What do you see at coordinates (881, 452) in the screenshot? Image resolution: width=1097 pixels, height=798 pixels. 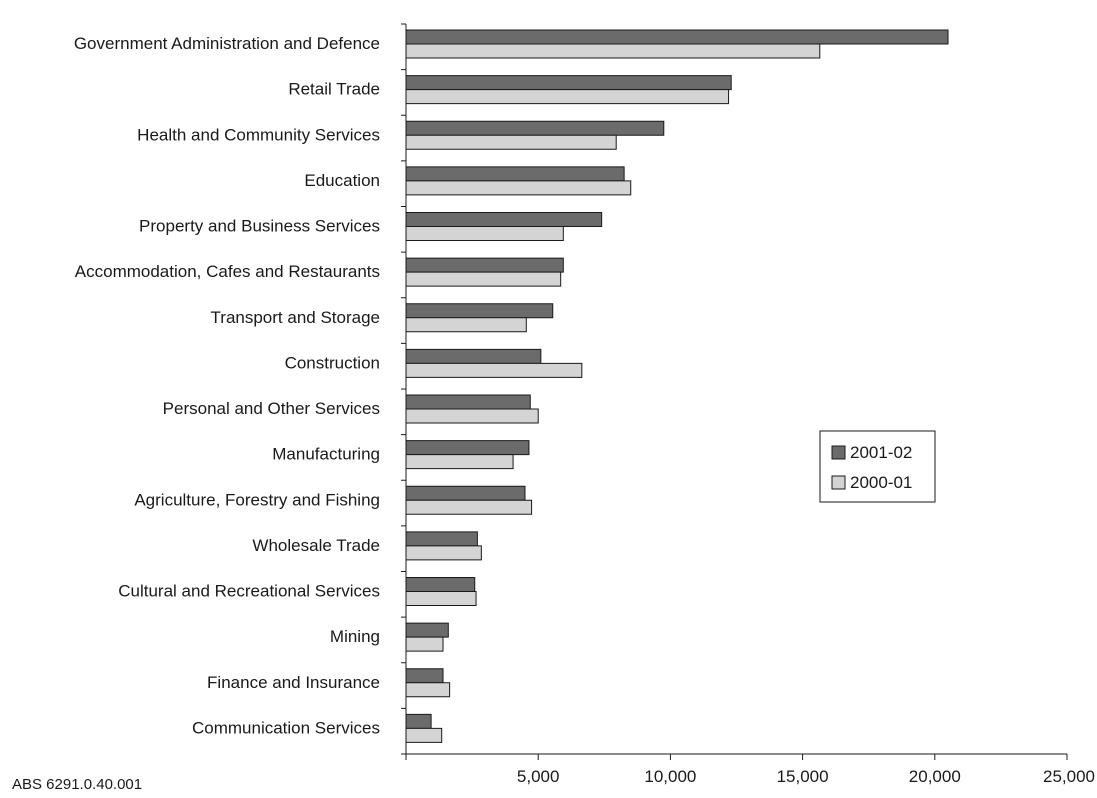 I see `legend-label: 2001-02` at bounding box center [881, 452].